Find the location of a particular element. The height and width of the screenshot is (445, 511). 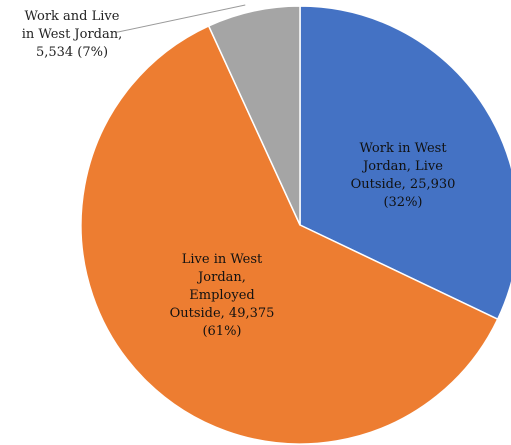

slice-label-line: Work and Live is located at coordinates (72, 16).